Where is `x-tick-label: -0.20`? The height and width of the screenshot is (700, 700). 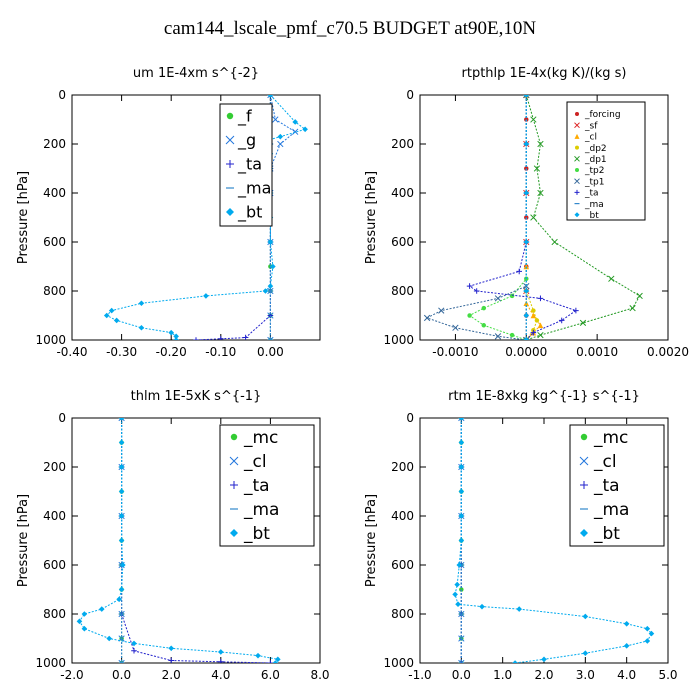
x-tick-label: -0.20 is located at coordinates (171, 352).